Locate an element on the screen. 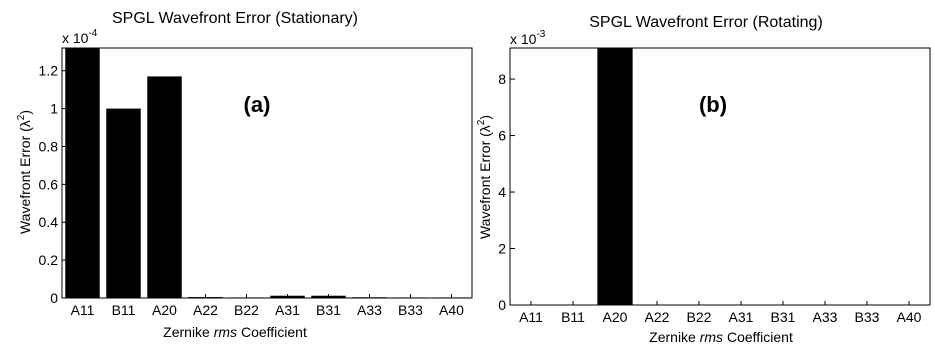  y-tick-label: 1 is located at coordinates (54, 109).